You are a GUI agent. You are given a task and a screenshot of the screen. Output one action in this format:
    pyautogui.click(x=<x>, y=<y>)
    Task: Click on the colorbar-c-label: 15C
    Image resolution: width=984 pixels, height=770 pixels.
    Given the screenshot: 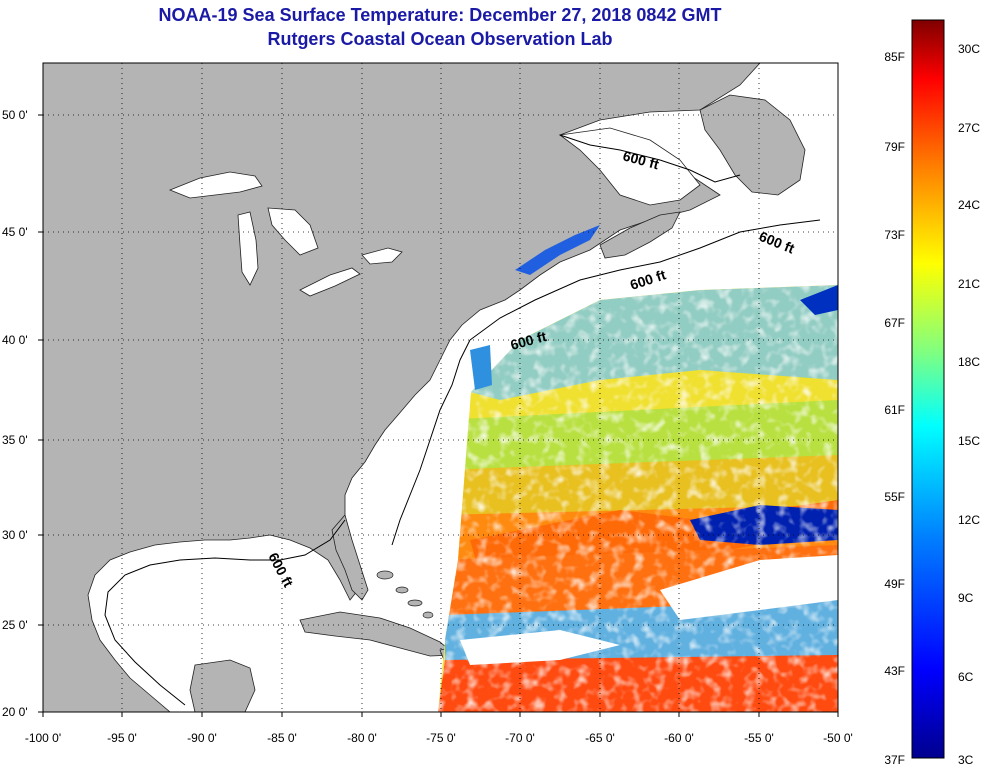 What is the action you would take?
    pyautogui.click(x=969, y=441)
    